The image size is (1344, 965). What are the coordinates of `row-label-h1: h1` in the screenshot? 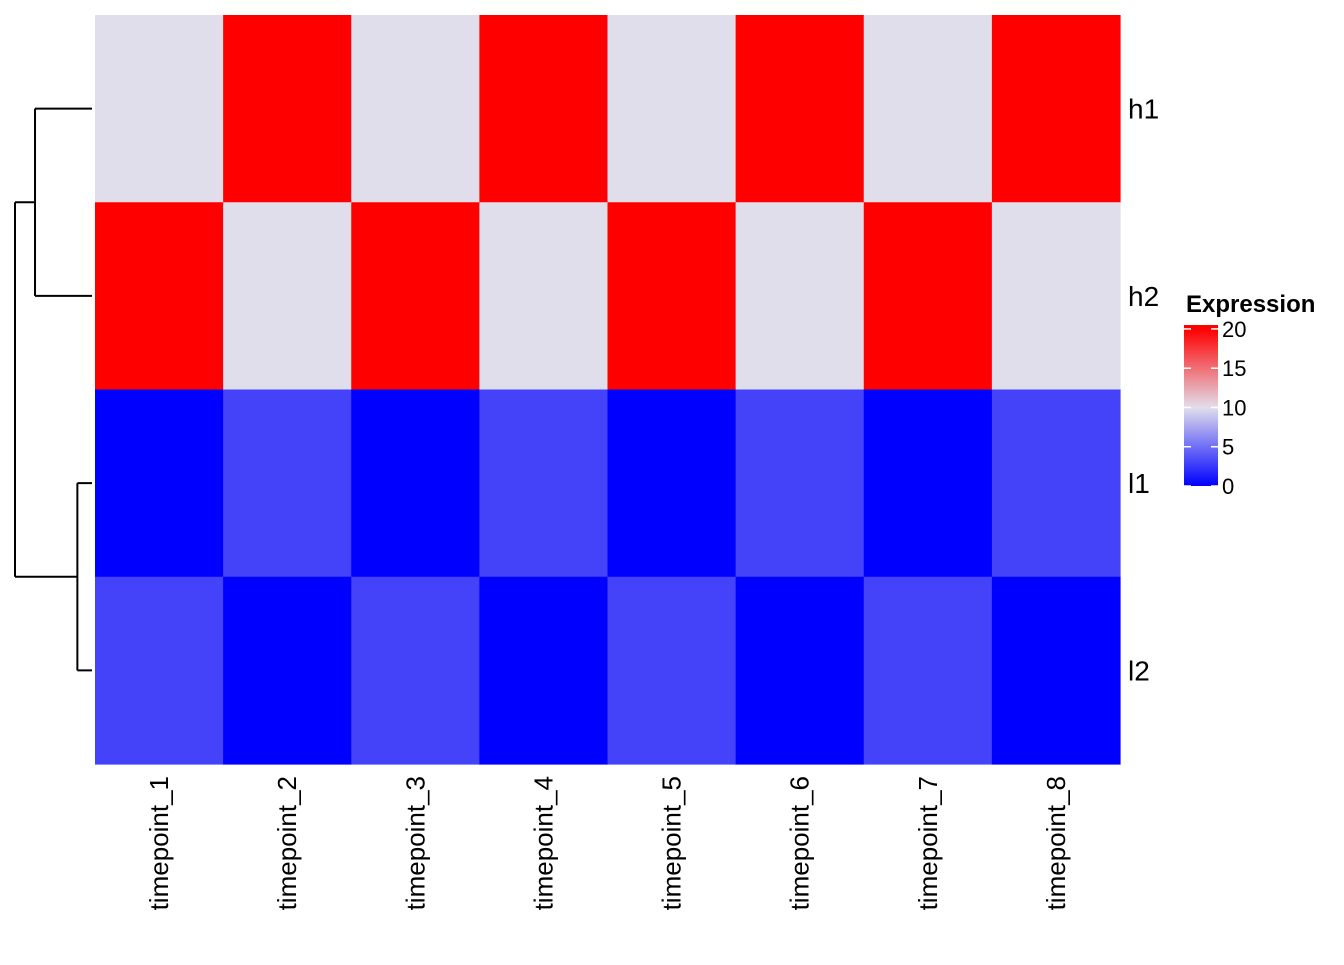 It's located at (1143, 109).